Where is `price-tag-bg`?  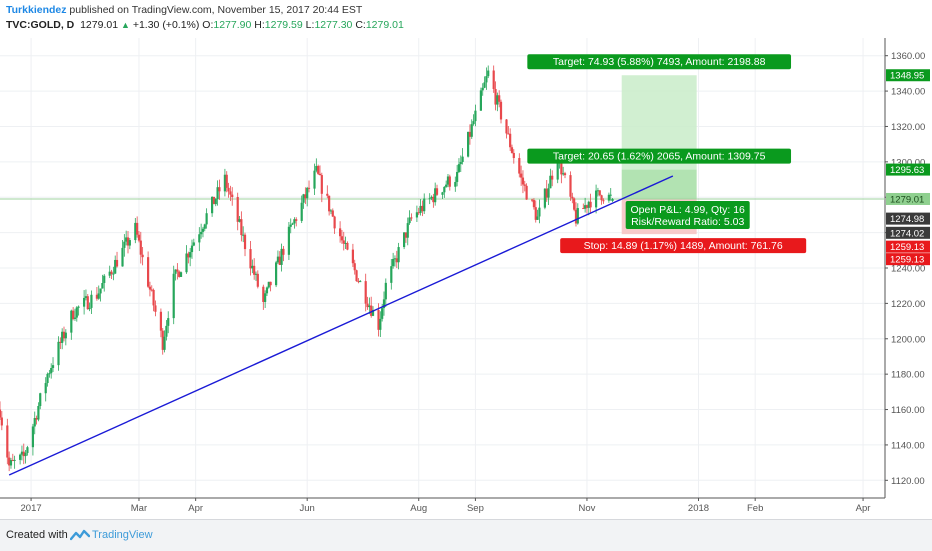 price-tag-bg is located at coordinates (908, 75).